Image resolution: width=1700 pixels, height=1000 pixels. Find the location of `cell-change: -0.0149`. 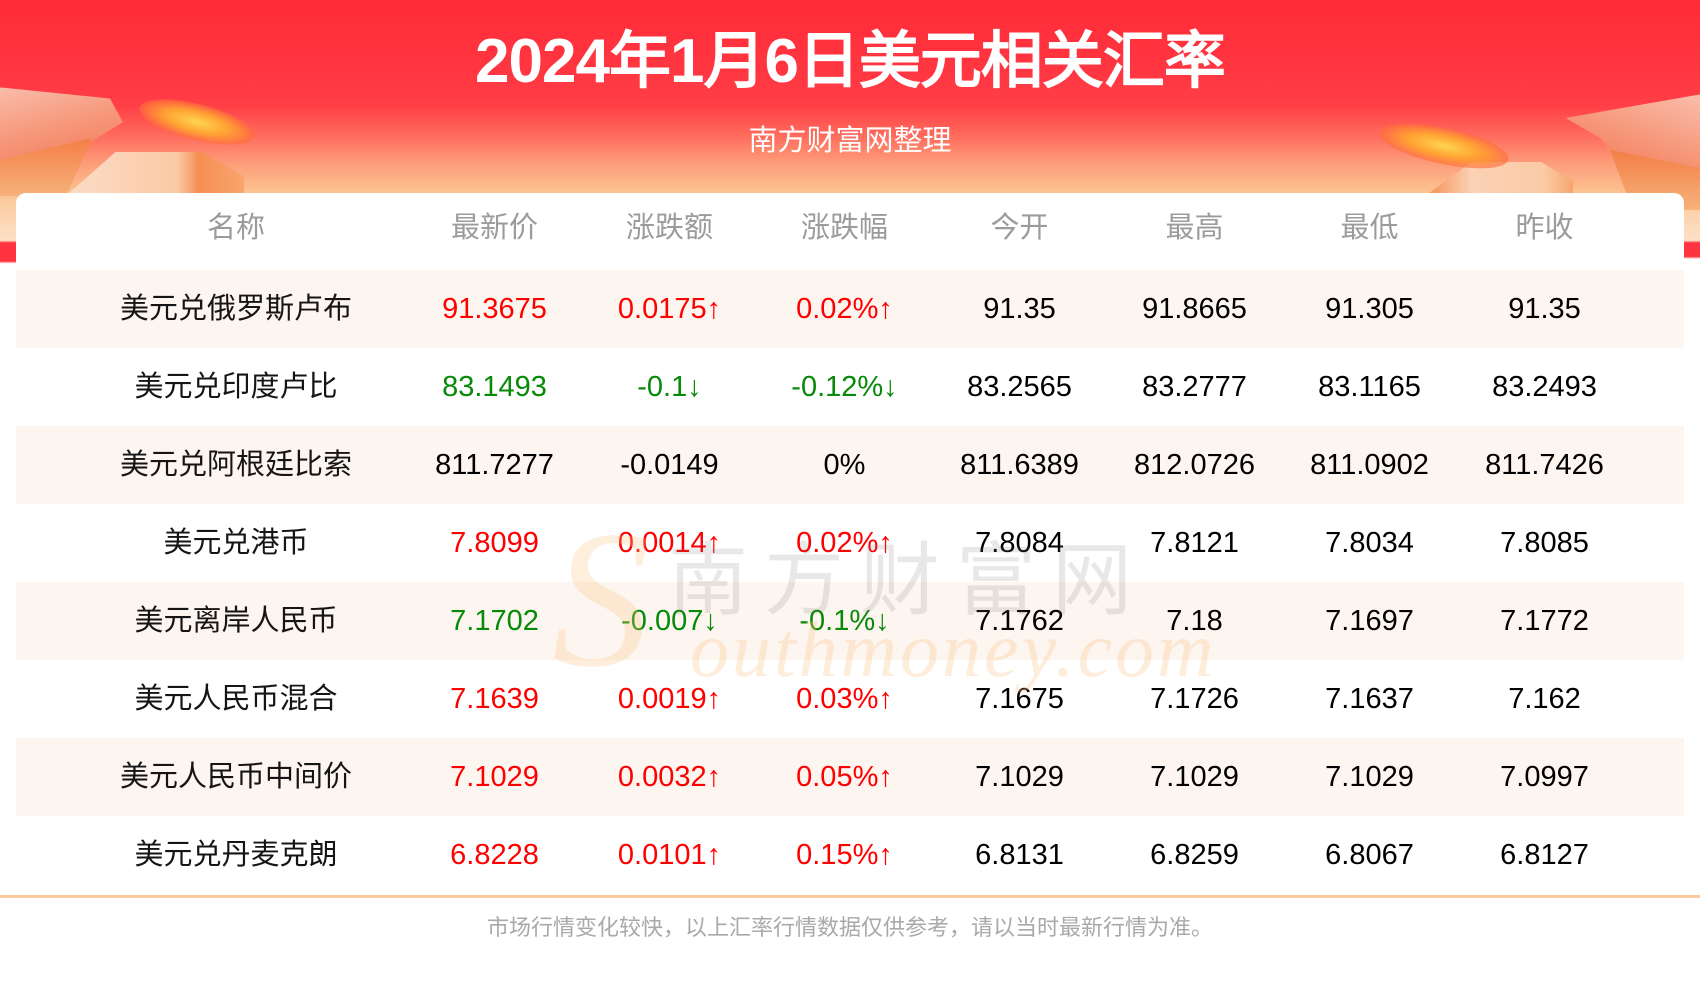

cell-change: -0.0149 is located at coordinates (669, 465).